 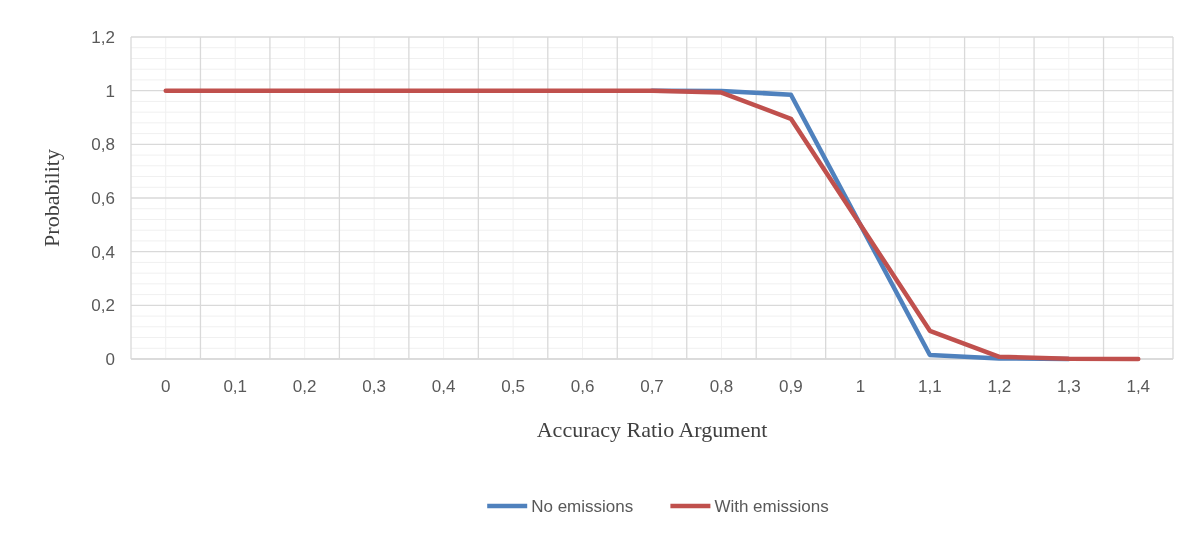 What do you see at coordinates (103, 198) in the screenshot?
I see `y-tick-label: 0,6` at bounding box center [103, 198].